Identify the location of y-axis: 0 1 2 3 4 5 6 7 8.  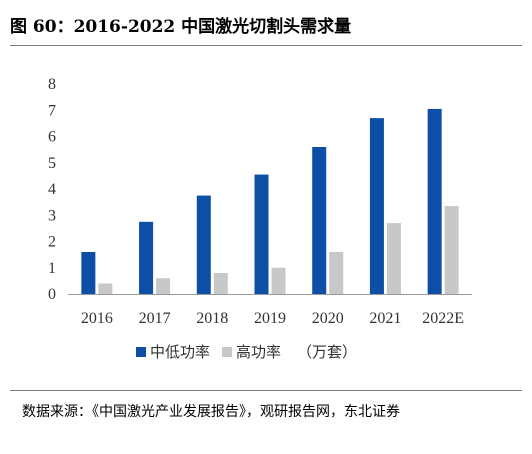
(52, 189).